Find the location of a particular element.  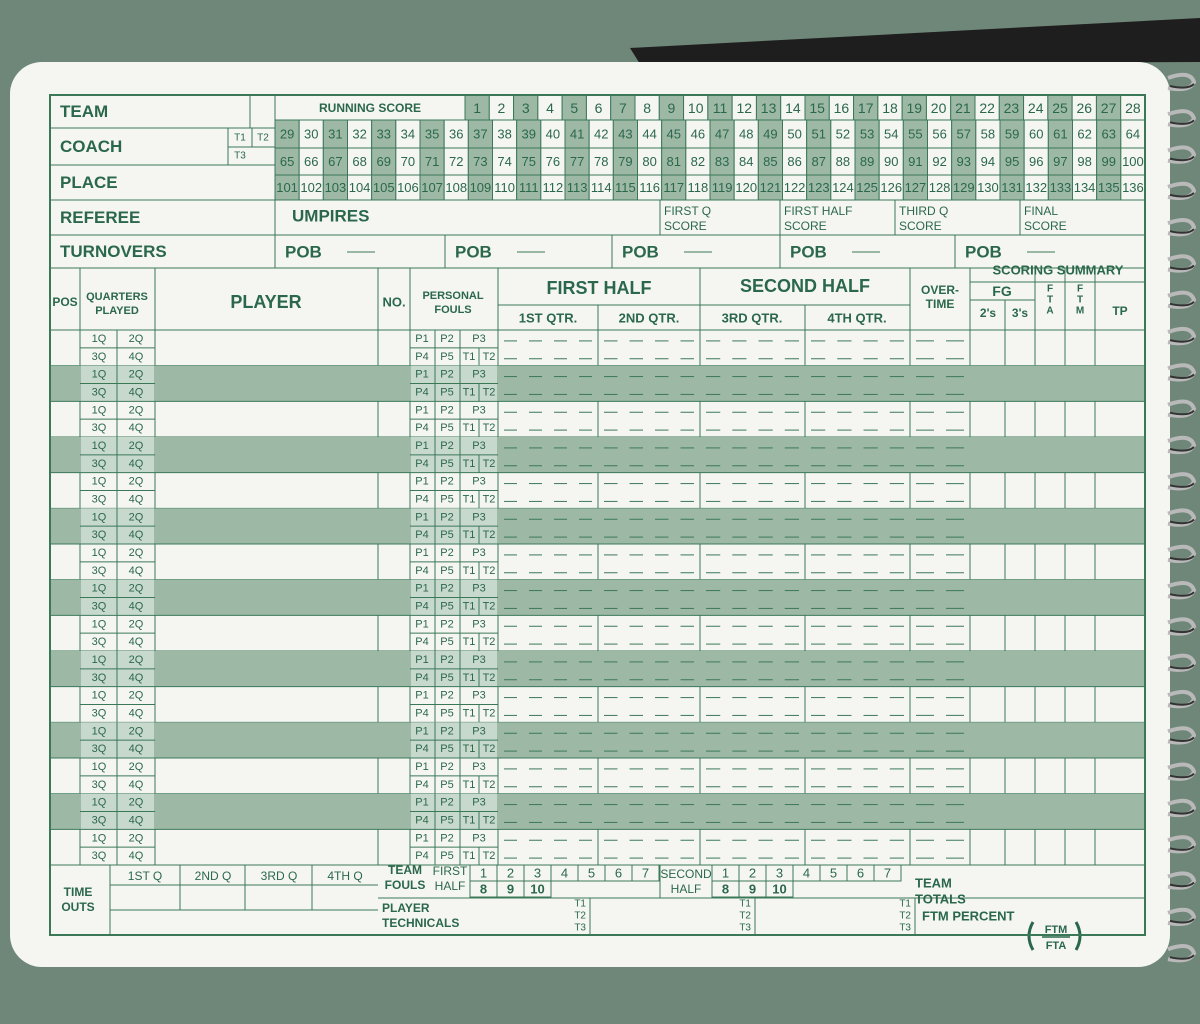

score-number: 85 is located at coordinates (770, 161).